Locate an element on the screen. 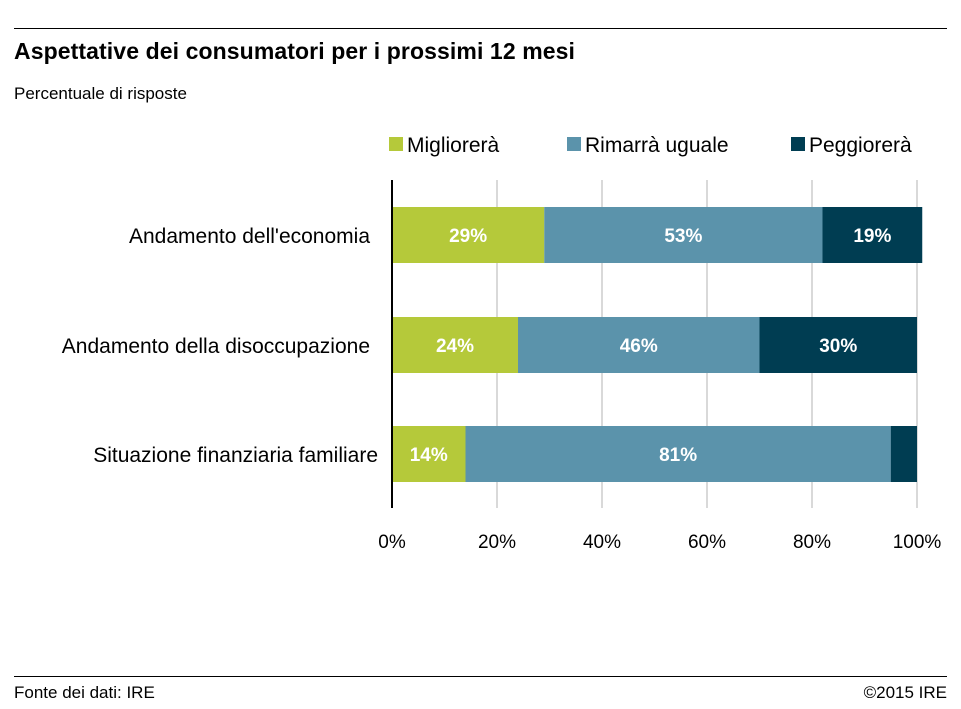 The image size is (961, 709). legend-label: Peggiorerà is located at coordinates (860, 145).